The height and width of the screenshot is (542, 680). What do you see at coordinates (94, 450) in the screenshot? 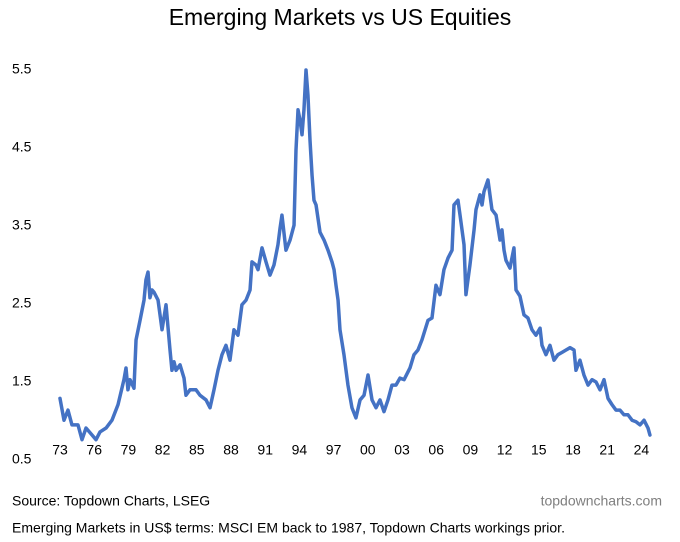
I see `x-tick-label: 76` at bounding box center [94, 450].